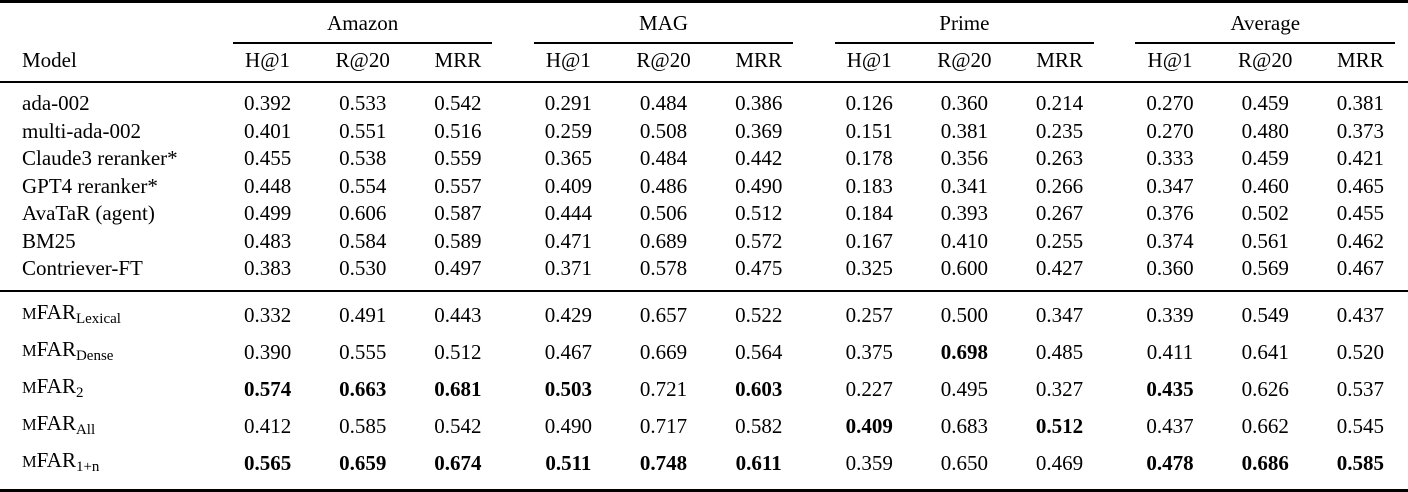  Describe the element at coordinates (663, 130) in the screenshot. I see `metric-value: 0.508` at that location.